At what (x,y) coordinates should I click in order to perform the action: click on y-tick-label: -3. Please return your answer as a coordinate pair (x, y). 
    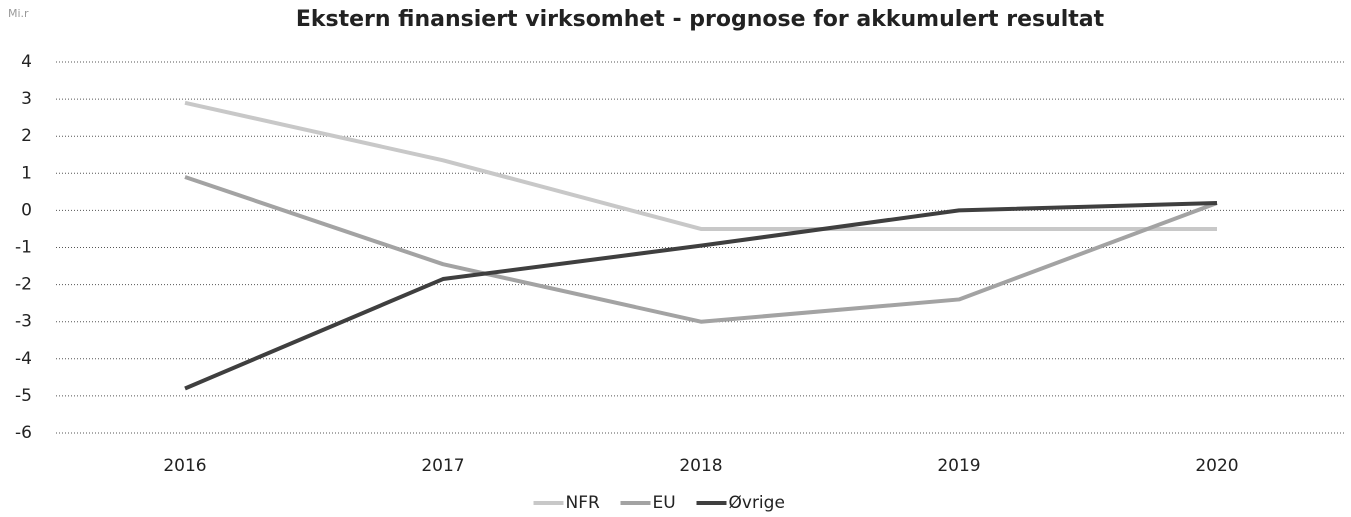
    Looking at the image, I should click on (23, 322).